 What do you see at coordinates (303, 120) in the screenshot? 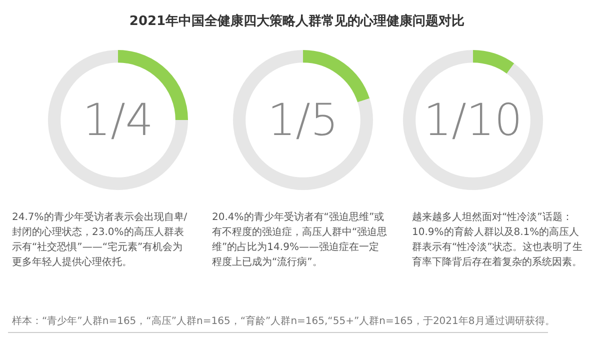
I see `text: 1/5` at bounding box center [303, 120].